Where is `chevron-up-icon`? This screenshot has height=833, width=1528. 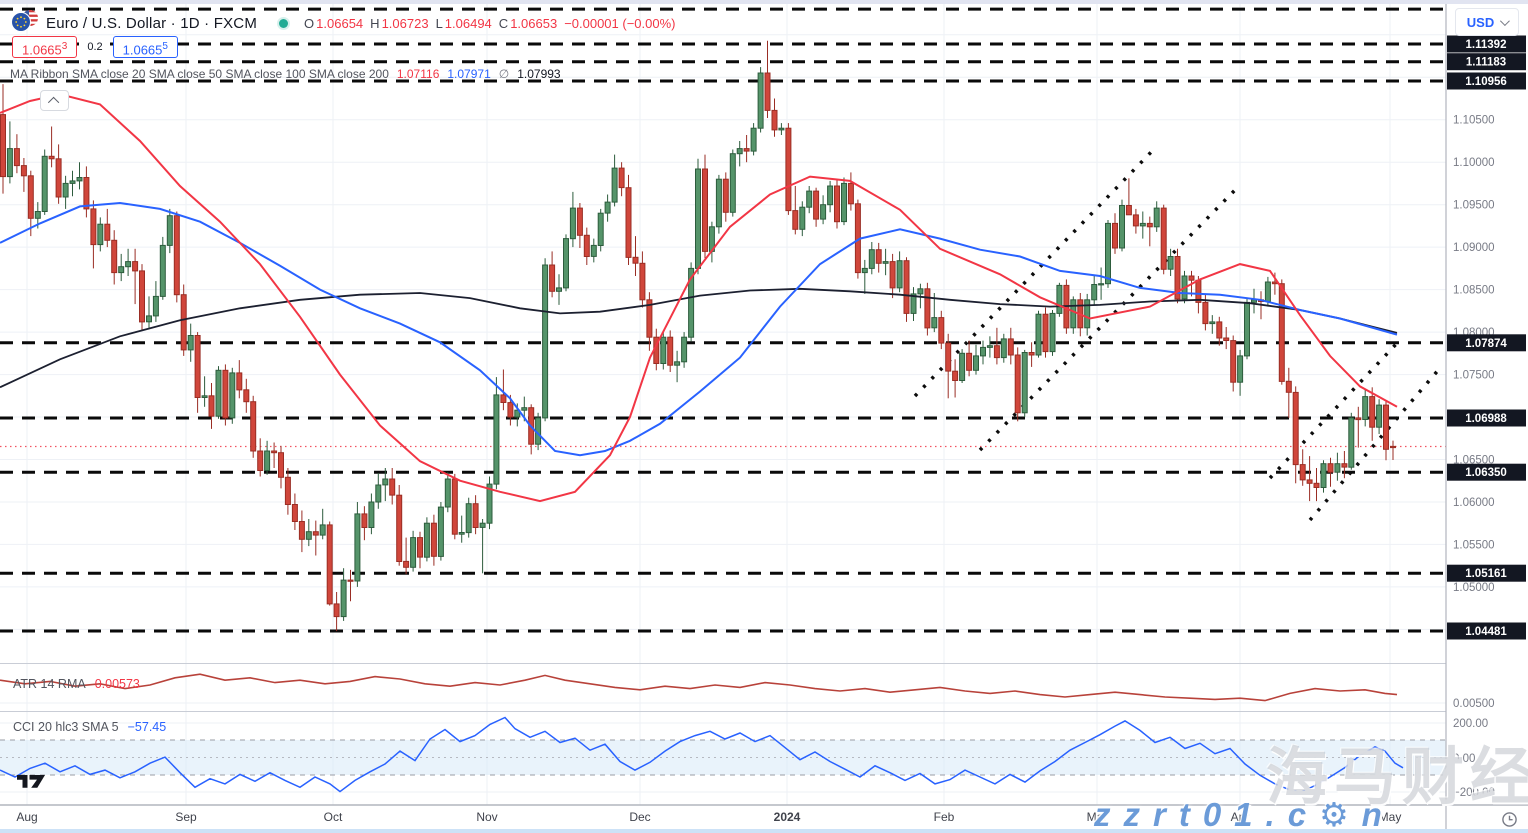
chevron-up-icon is located at coordinates (53, 102).